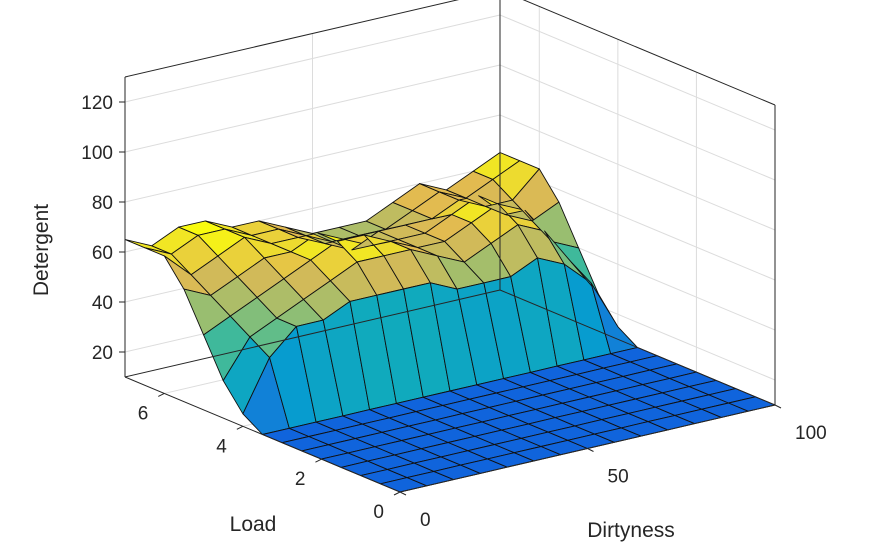 The width and height of the screenshot is (872, 560). I want to click on x-tick-label: 100, so click(811, 433).